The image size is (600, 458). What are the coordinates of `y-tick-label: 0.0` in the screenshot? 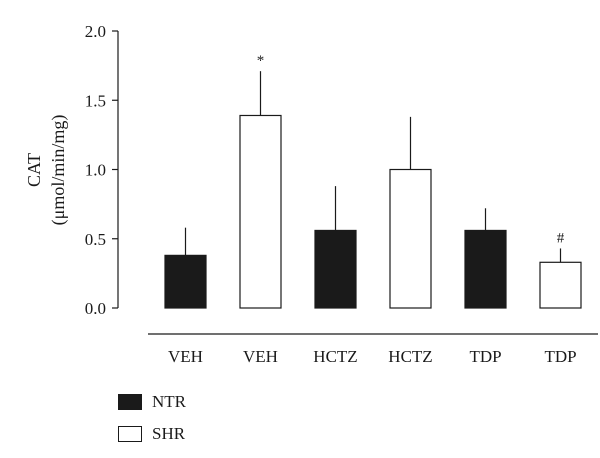 It's located at (95, 308).